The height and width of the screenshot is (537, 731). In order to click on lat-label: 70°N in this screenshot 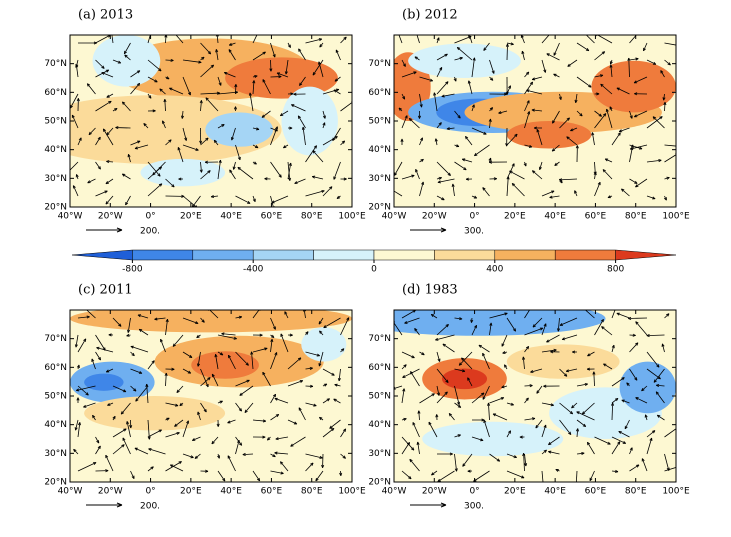, I will do `click(379, 339)`.